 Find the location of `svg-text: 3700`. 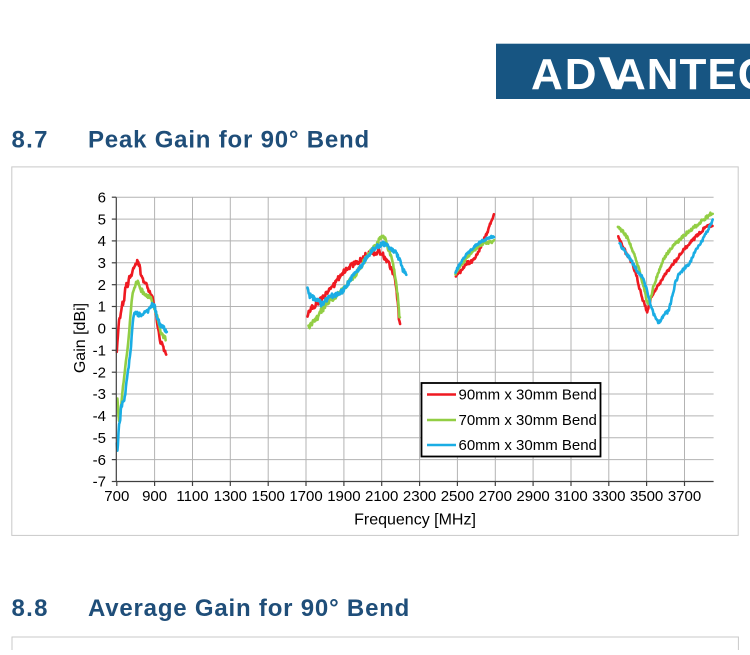

svg-text: 3700 is located at coordinates (684, 496).